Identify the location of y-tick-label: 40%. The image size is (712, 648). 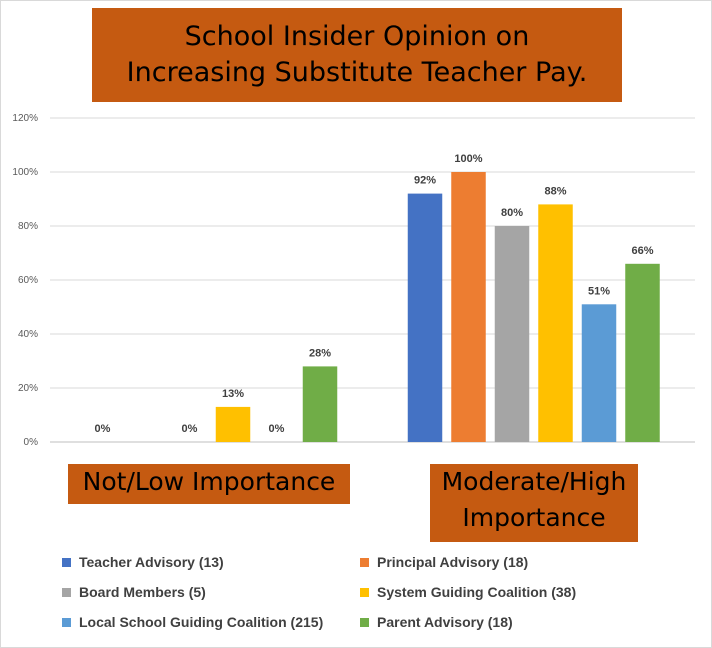
(28, 334).